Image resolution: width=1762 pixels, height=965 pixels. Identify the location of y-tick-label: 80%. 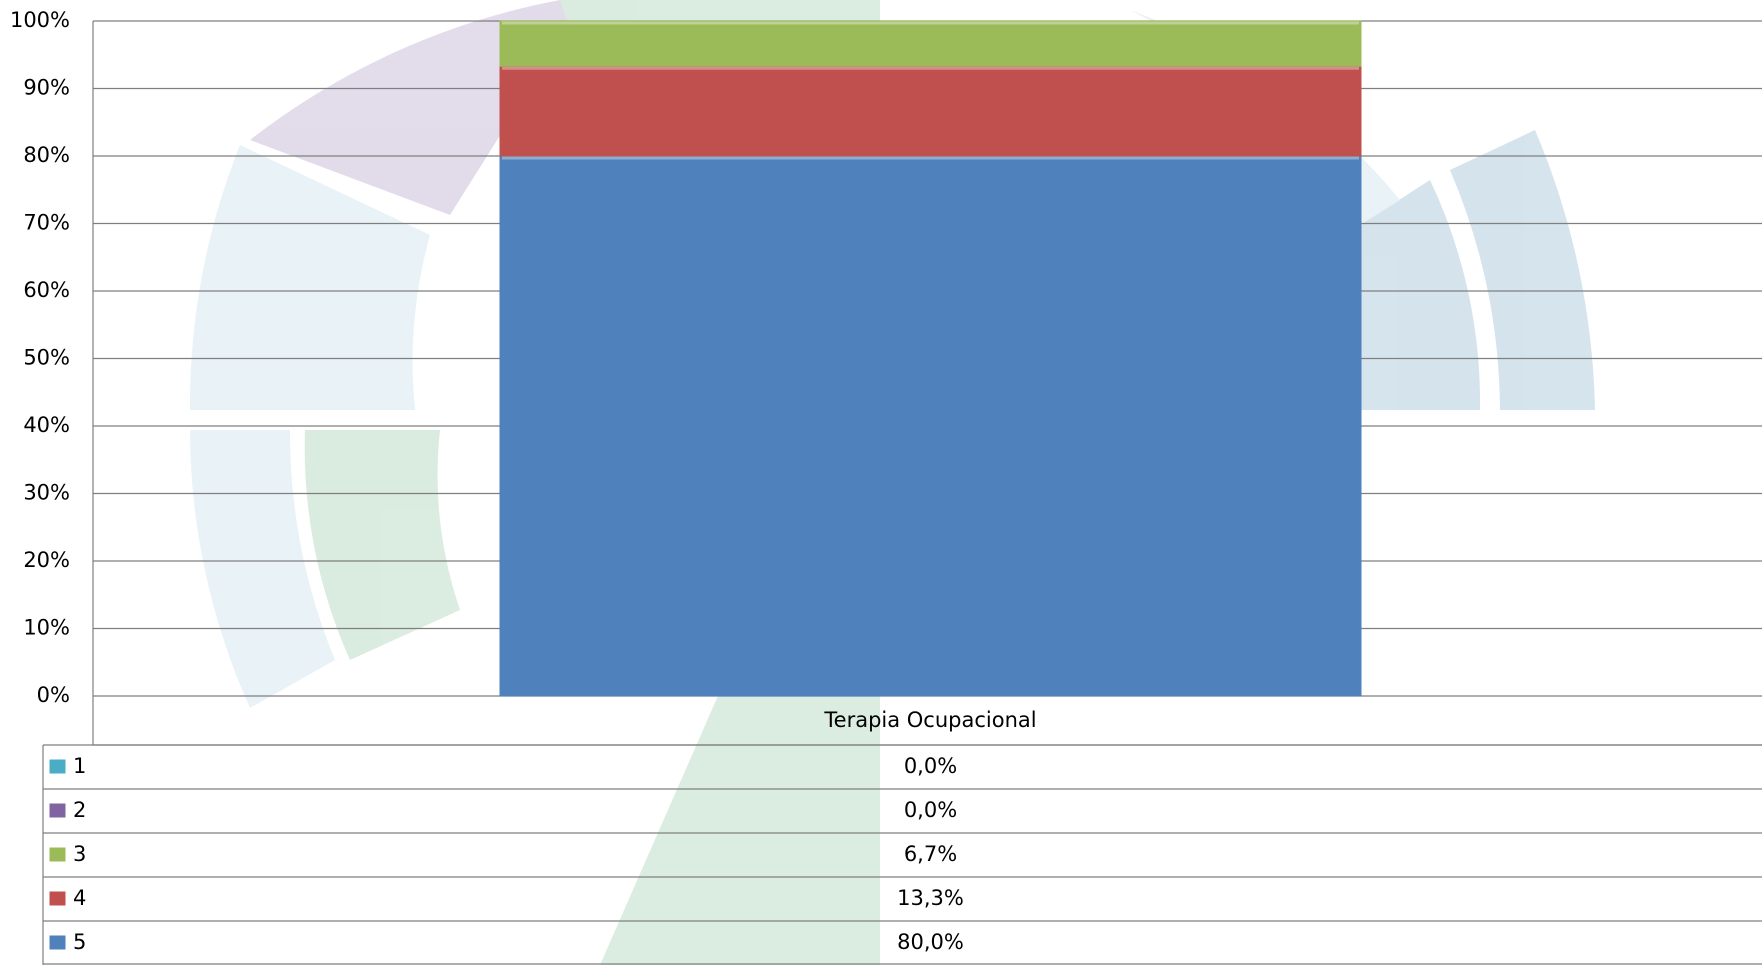
(46, 155).